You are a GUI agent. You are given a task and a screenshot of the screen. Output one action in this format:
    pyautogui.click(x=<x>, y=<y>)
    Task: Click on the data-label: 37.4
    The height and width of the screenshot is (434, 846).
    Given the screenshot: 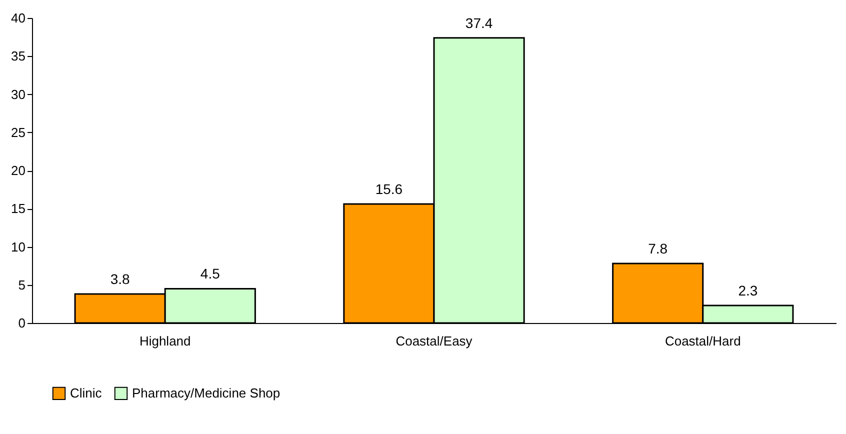 What is the action you would take?
    pyautogui.click(x=479, y=22)
    